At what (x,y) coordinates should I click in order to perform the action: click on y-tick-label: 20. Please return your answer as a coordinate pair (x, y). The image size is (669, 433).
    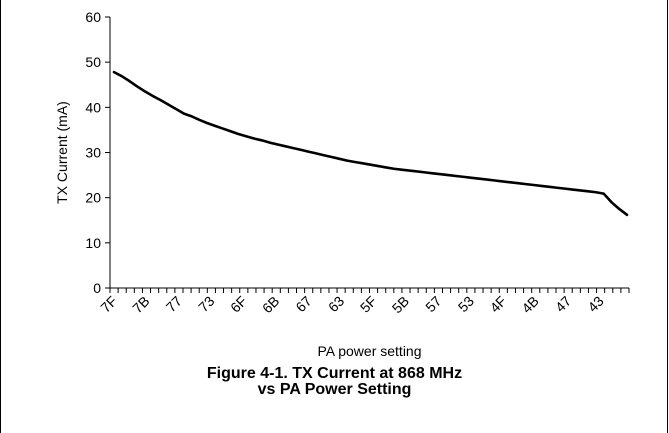
    Looking at the image, I should click on (93, 198).